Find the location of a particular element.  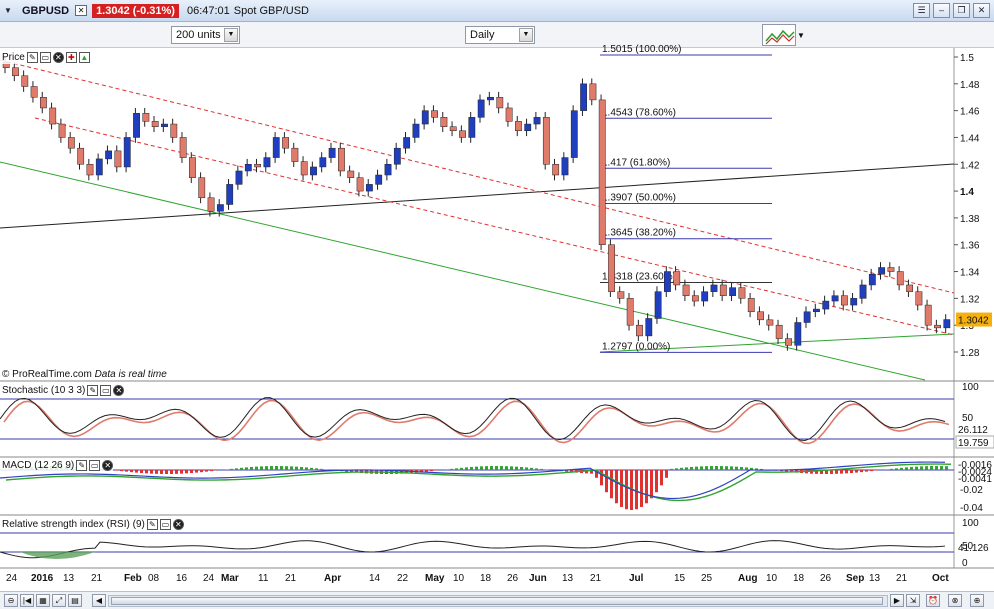

rsi-value: 41.126 is located at coordinates (973, 548).